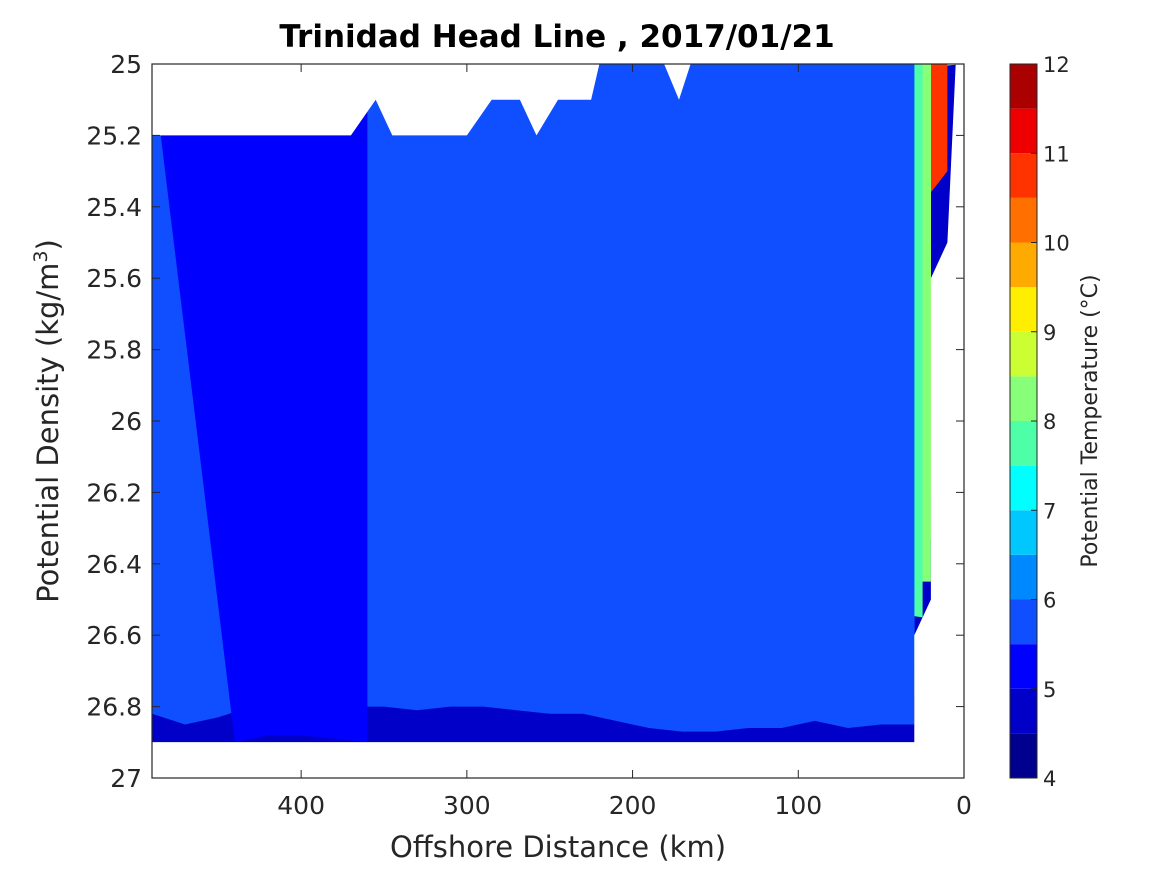 This screenshot has height=875, width=1167. What do you see at coordinates (376, 100) in the screenshot?
I see `no-data-surface` at bounding box center [376, 100].